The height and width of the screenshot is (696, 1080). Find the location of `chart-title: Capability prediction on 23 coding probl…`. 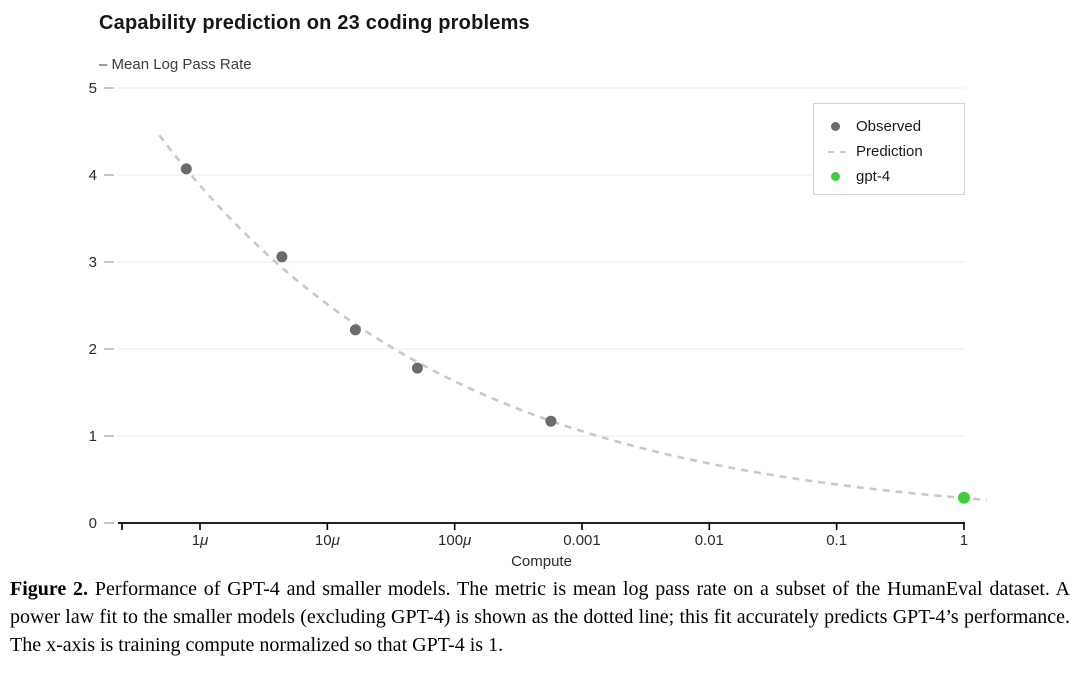

chart-title: Capability prediction on 23 coding probl… is located at coordinates (314, 23).